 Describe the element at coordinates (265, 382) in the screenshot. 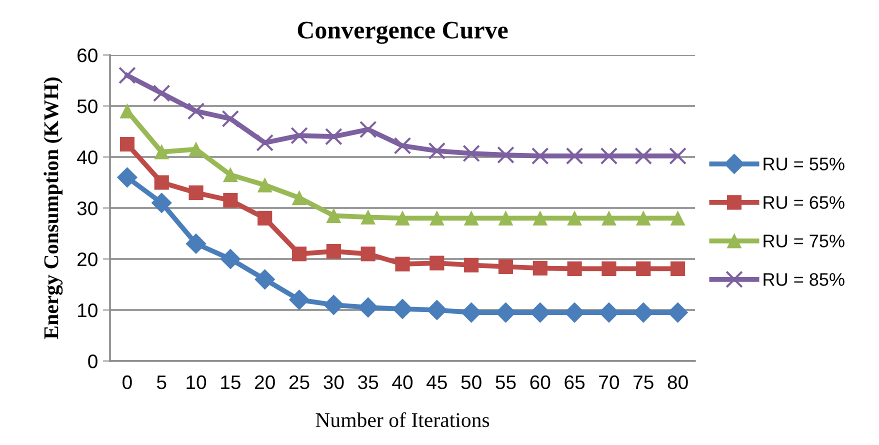

I see `x-tick-label: 20` at that location.